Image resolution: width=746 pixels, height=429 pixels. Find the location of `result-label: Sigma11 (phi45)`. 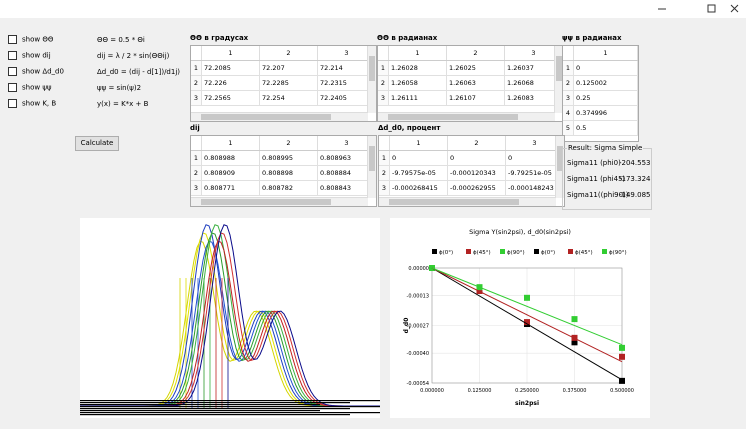

result-label: Sigma11 (phi45) is located at coordinates (596, 179).